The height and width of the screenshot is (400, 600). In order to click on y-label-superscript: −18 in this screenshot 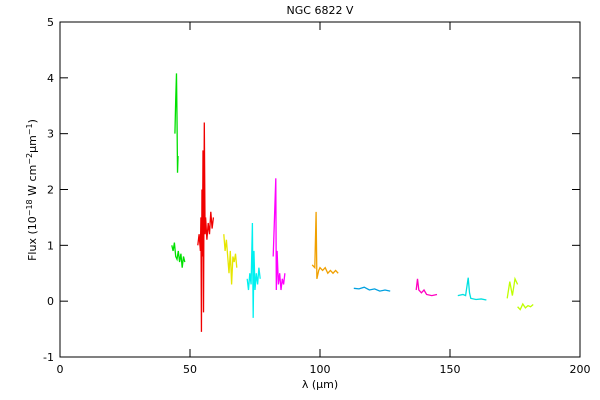, I will do `click(29, 207)`.